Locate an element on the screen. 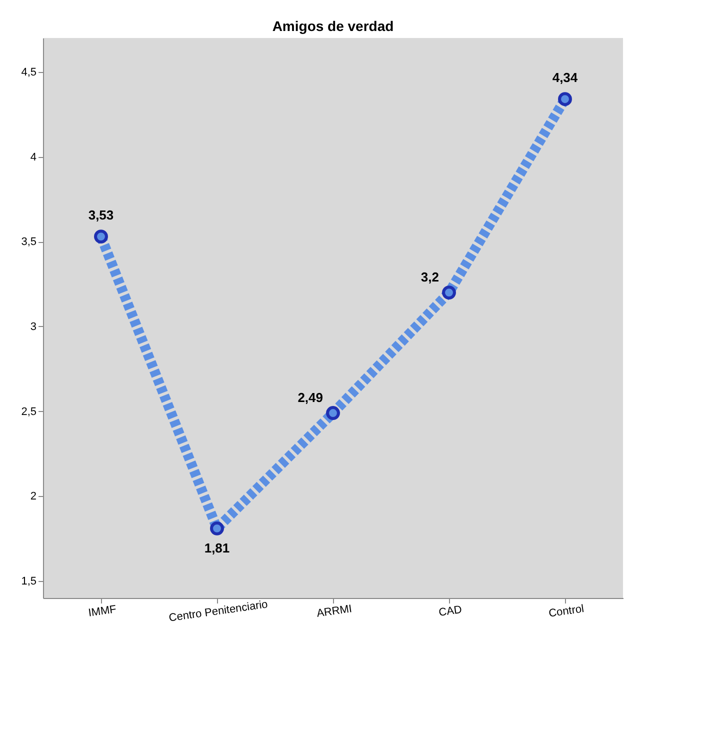  x-tick-label: IMMF is located at coordinates (103, 612).